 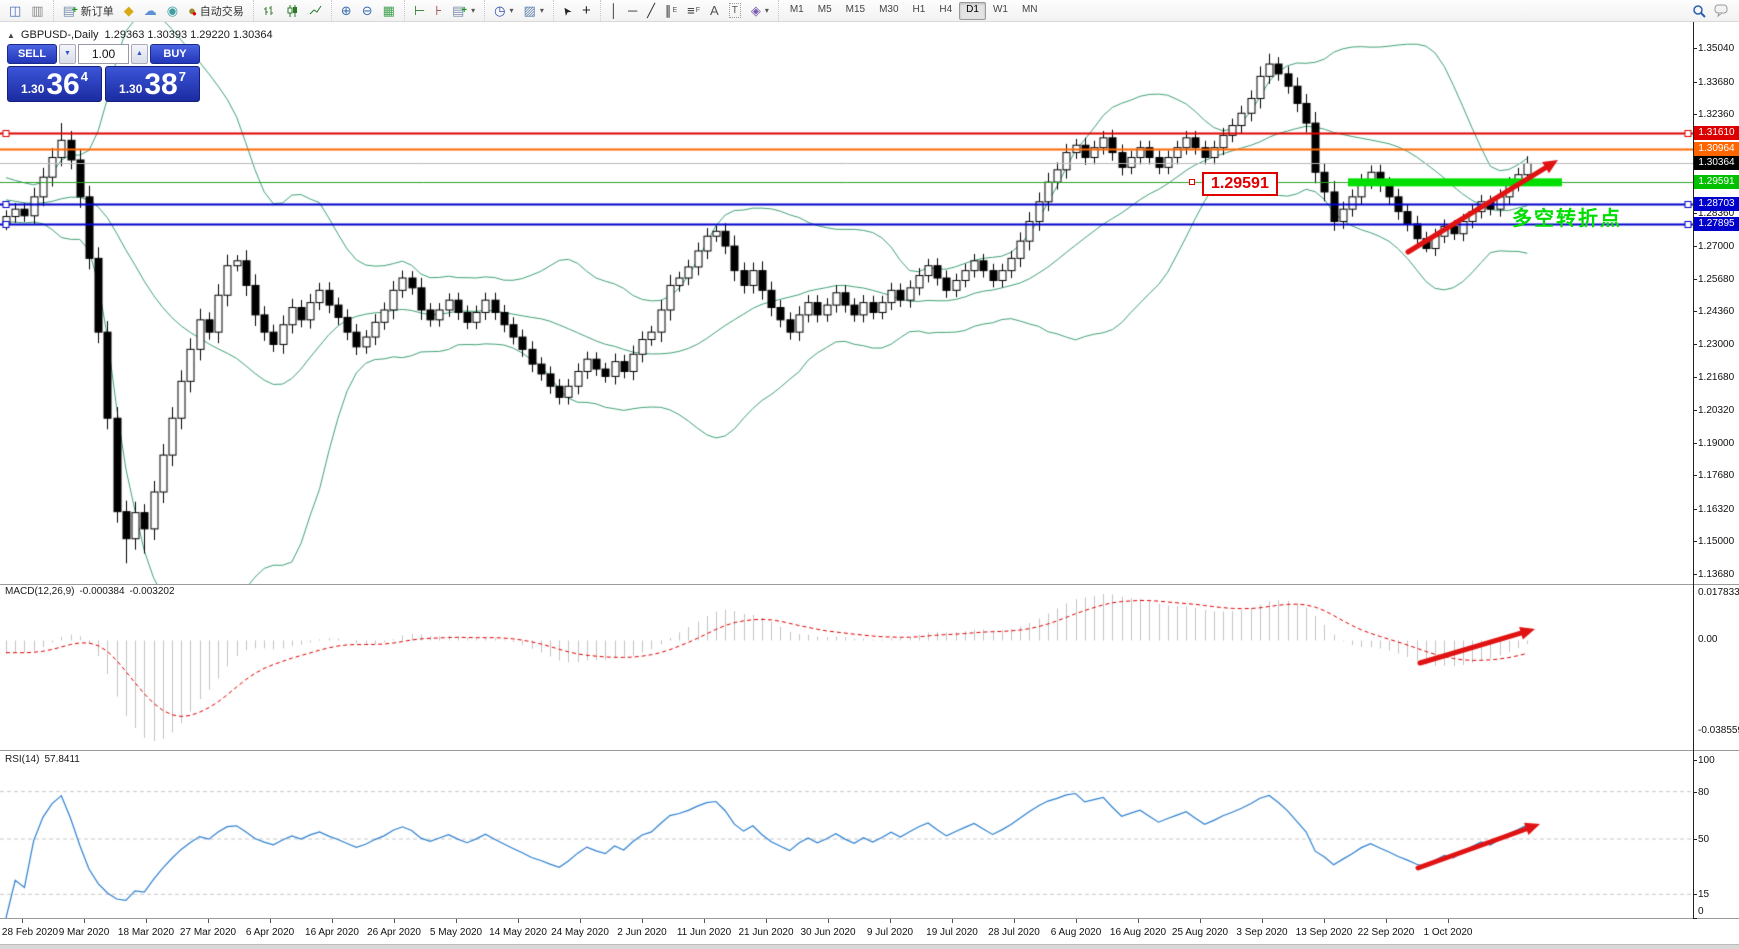 What do you see at coordinates (855, 9) in the screenshot?
I see `timeframe-m15: M15` at bounding box center [855, 9].